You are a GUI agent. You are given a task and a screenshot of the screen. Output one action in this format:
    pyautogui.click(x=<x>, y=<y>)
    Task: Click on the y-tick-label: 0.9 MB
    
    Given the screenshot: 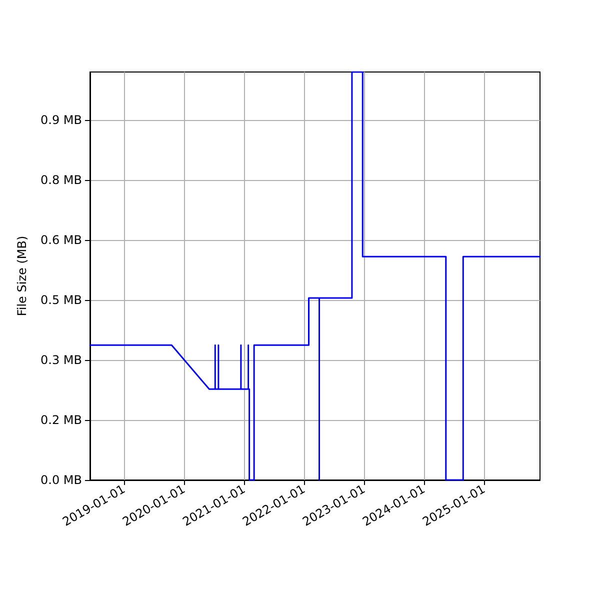 What is the action you would take?
    pyautogui.click(x=61, y=120)
    